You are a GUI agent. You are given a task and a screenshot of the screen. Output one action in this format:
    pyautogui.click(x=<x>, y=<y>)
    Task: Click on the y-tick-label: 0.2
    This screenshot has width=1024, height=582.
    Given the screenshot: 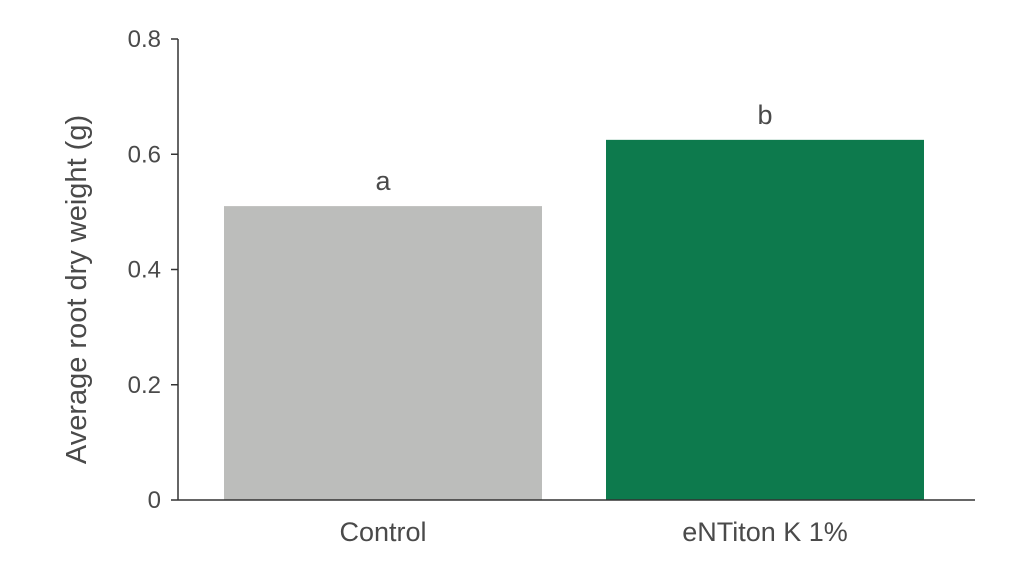 What is the action you would take?
    pyautogui.click(x=144, y=385)
    